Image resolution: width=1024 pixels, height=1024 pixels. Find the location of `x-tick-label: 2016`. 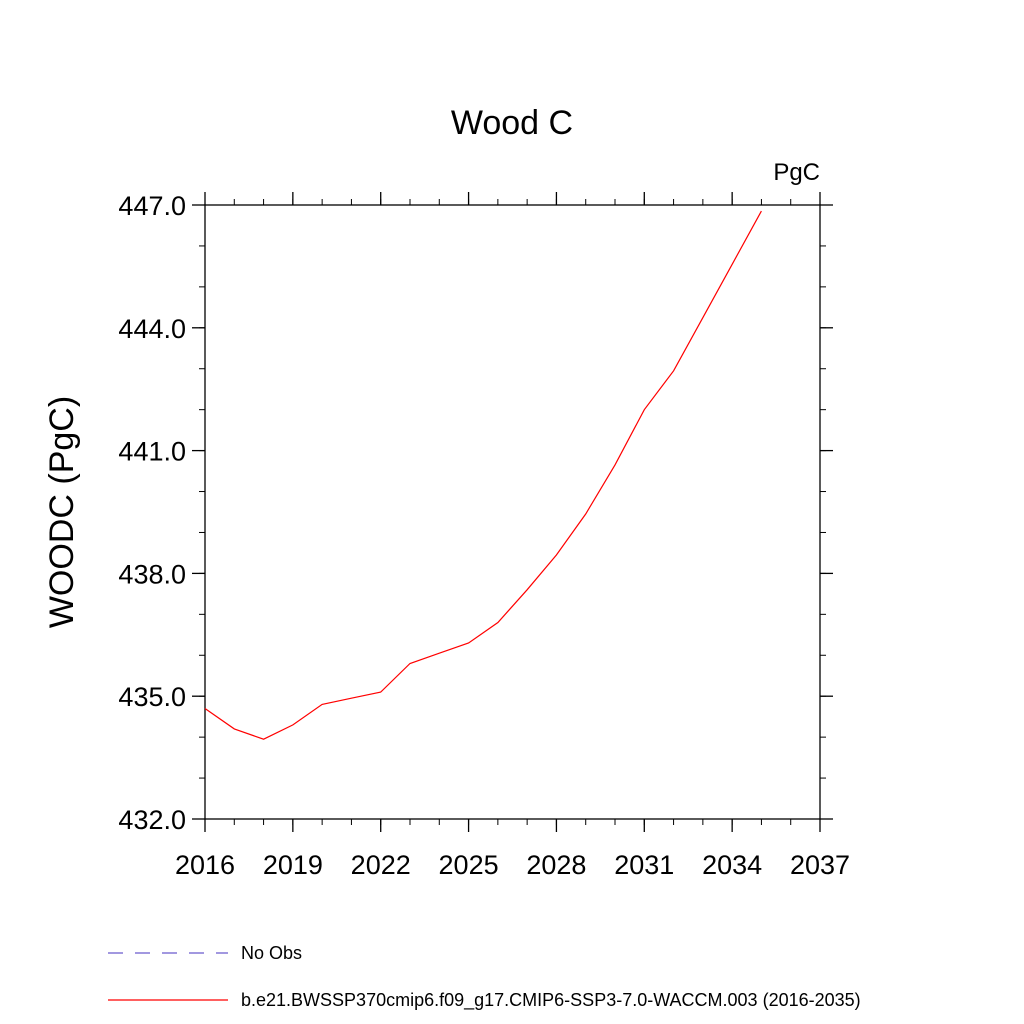

x-tick-label: 2016 is located at coordinates (205, 865).